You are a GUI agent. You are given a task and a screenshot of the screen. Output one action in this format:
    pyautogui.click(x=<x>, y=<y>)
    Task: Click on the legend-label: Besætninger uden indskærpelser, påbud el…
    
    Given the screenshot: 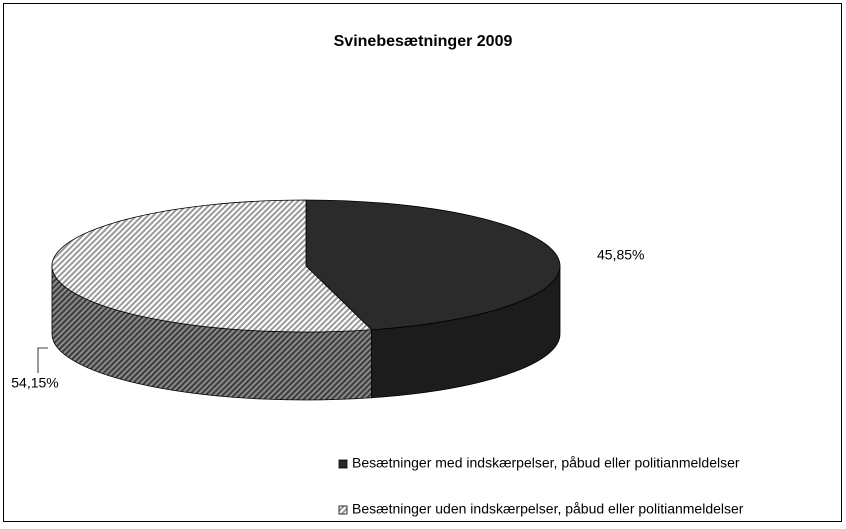 What is the action you would take?
    pyautogui.click(x=548, y=509)
    